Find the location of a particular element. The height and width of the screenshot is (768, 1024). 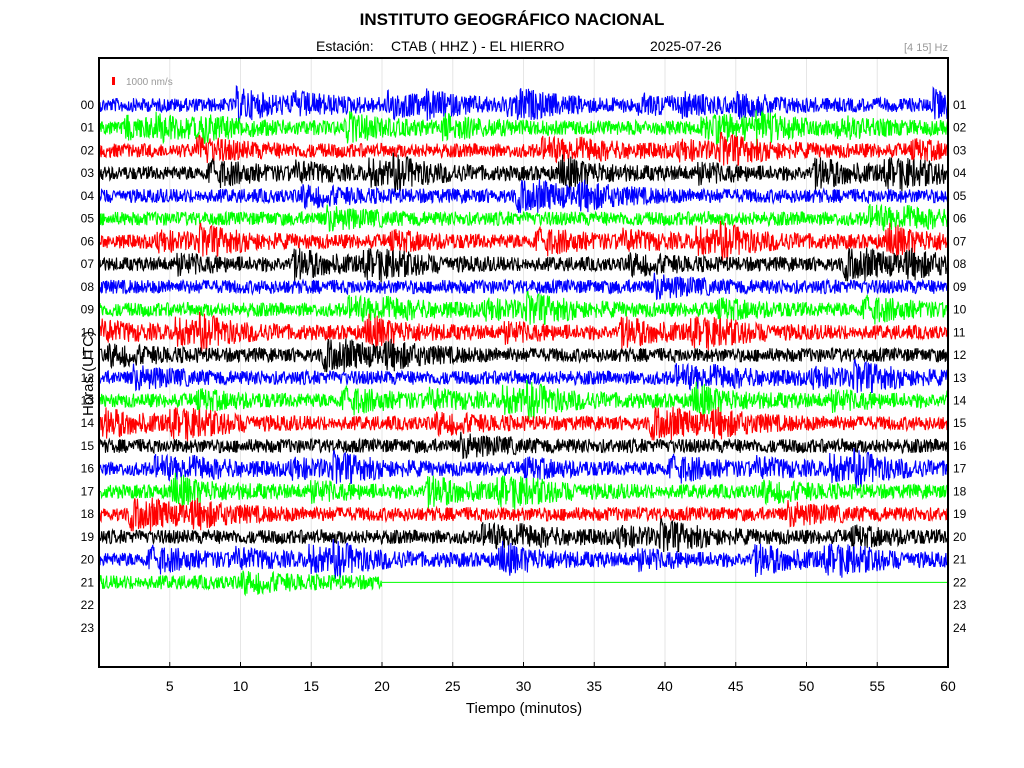

left-hour-label: 10 is located at coordinates (88, 332).